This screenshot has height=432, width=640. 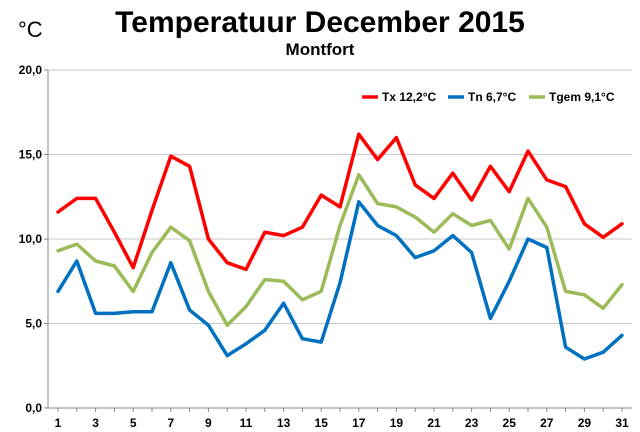 I want to click on x-tick-label: 1, so click(x=58, y=423).